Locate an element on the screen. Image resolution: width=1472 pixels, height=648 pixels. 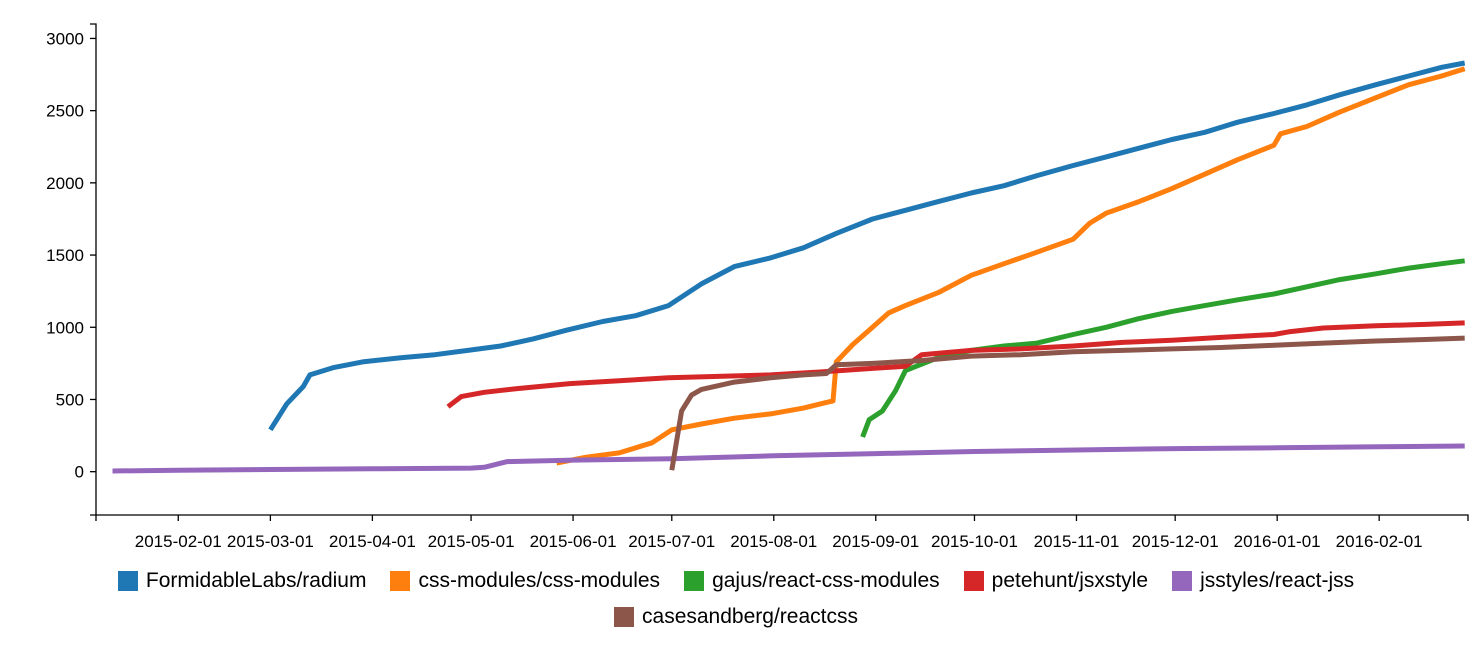
x-tick-label: 2015-06-01 is located at coordinates (573, 541).